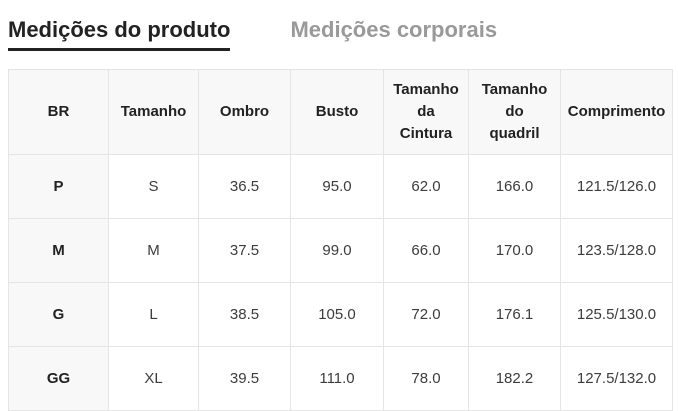  Describe the element at coordinates (426, 314) in the screenshot. I see `table-cell: 72.0` at that location.